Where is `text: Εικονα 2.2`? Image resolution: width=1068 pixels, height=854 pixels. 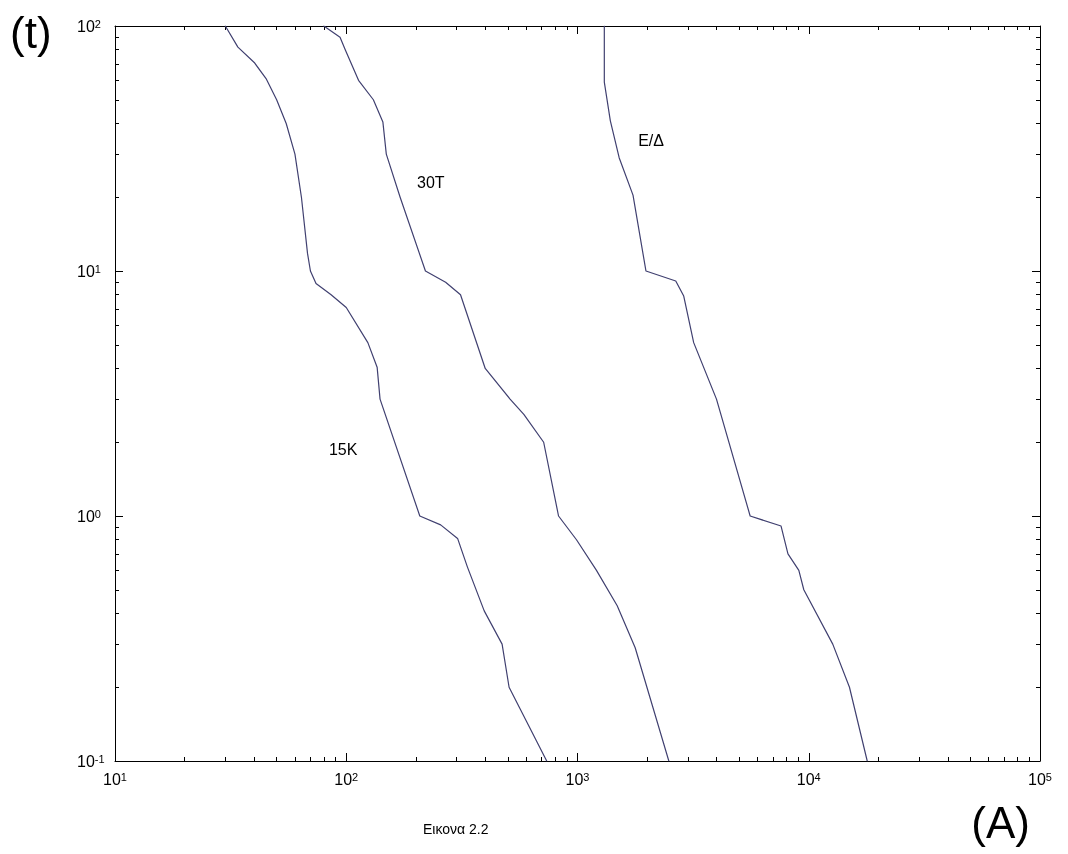 text: Εικονα 2.2 is located at coordinates (456, 829).